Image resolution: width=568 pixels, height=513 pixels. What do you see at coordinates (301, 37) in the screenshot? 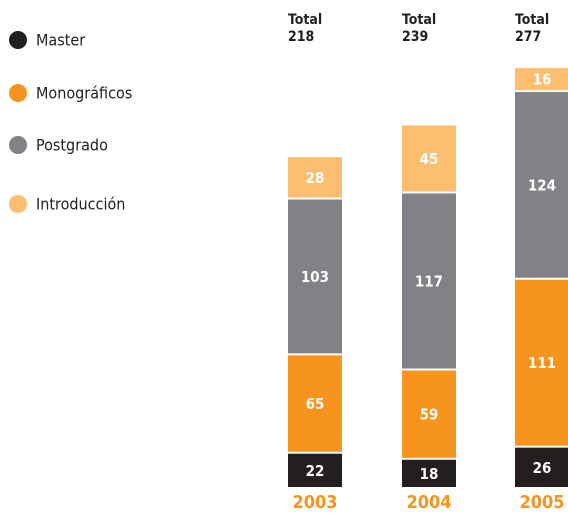
I see `total-value: 218` at bounding box center [301, 37].